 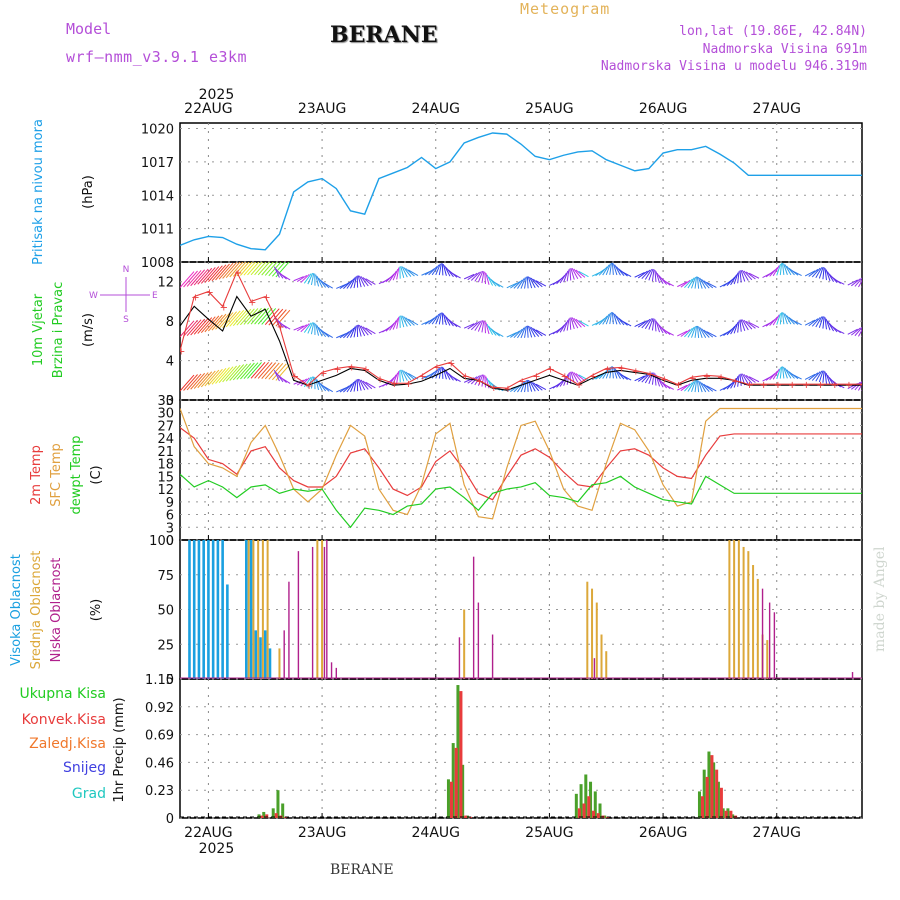 I want to click on wind-gust-line, so click(x=521, y=329).